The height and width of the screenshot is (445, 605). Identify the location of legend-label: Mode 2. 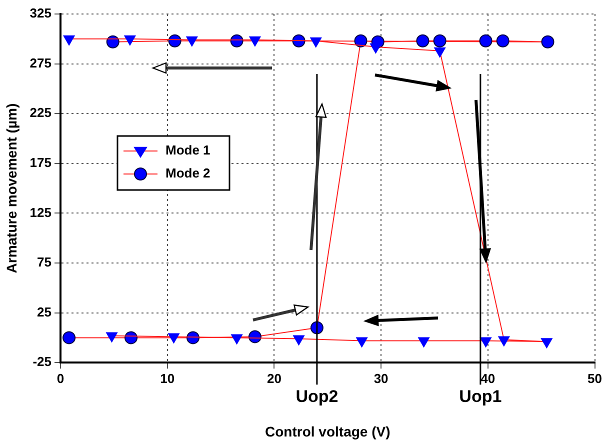
(187, 173).